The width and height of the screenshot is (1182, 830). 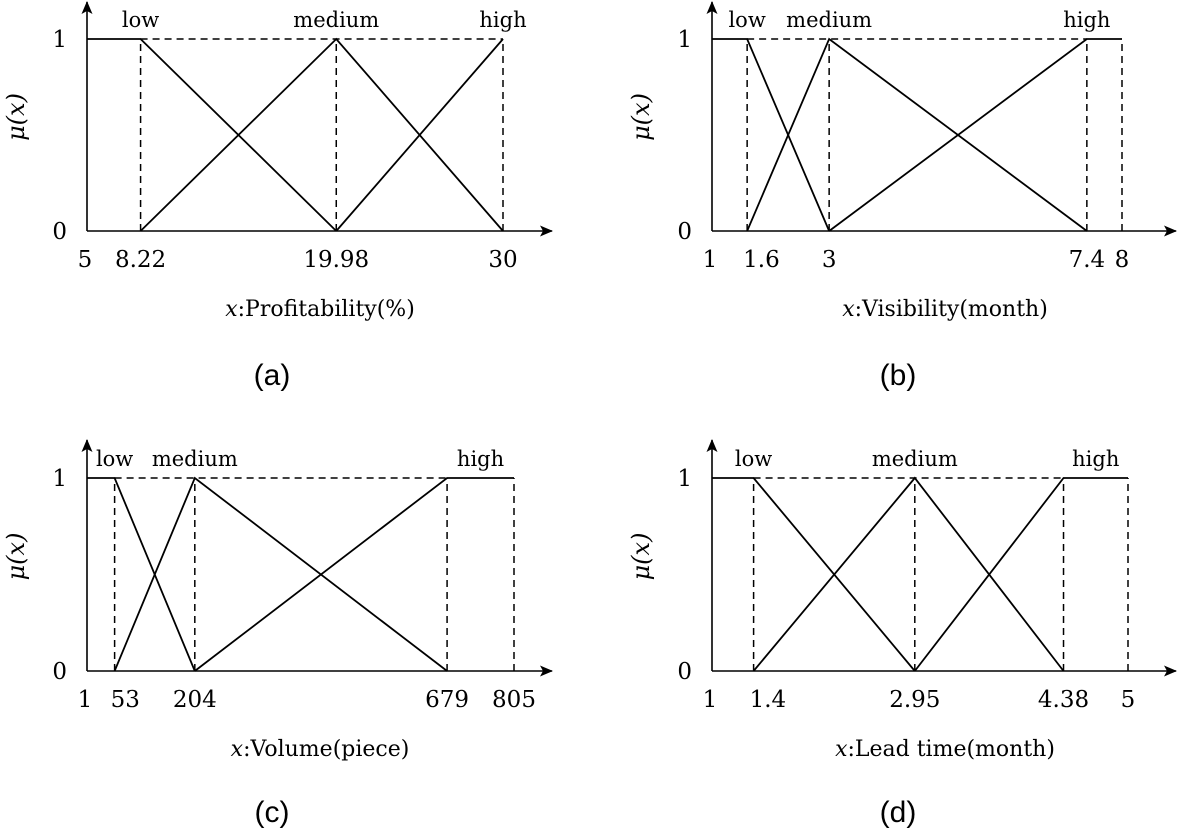 What do you see at coordinates (125, 700) in the screenshot?
I see `x-tick-label: 53` at bounding box center [125, 700].